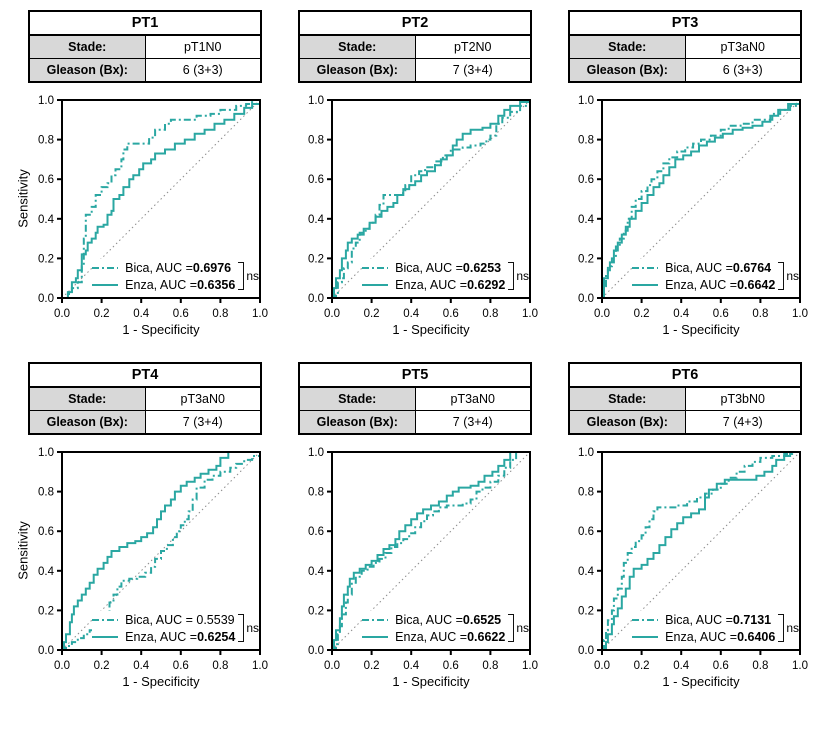  I want to click on stade-value: pT1N0, so click(203, 46).